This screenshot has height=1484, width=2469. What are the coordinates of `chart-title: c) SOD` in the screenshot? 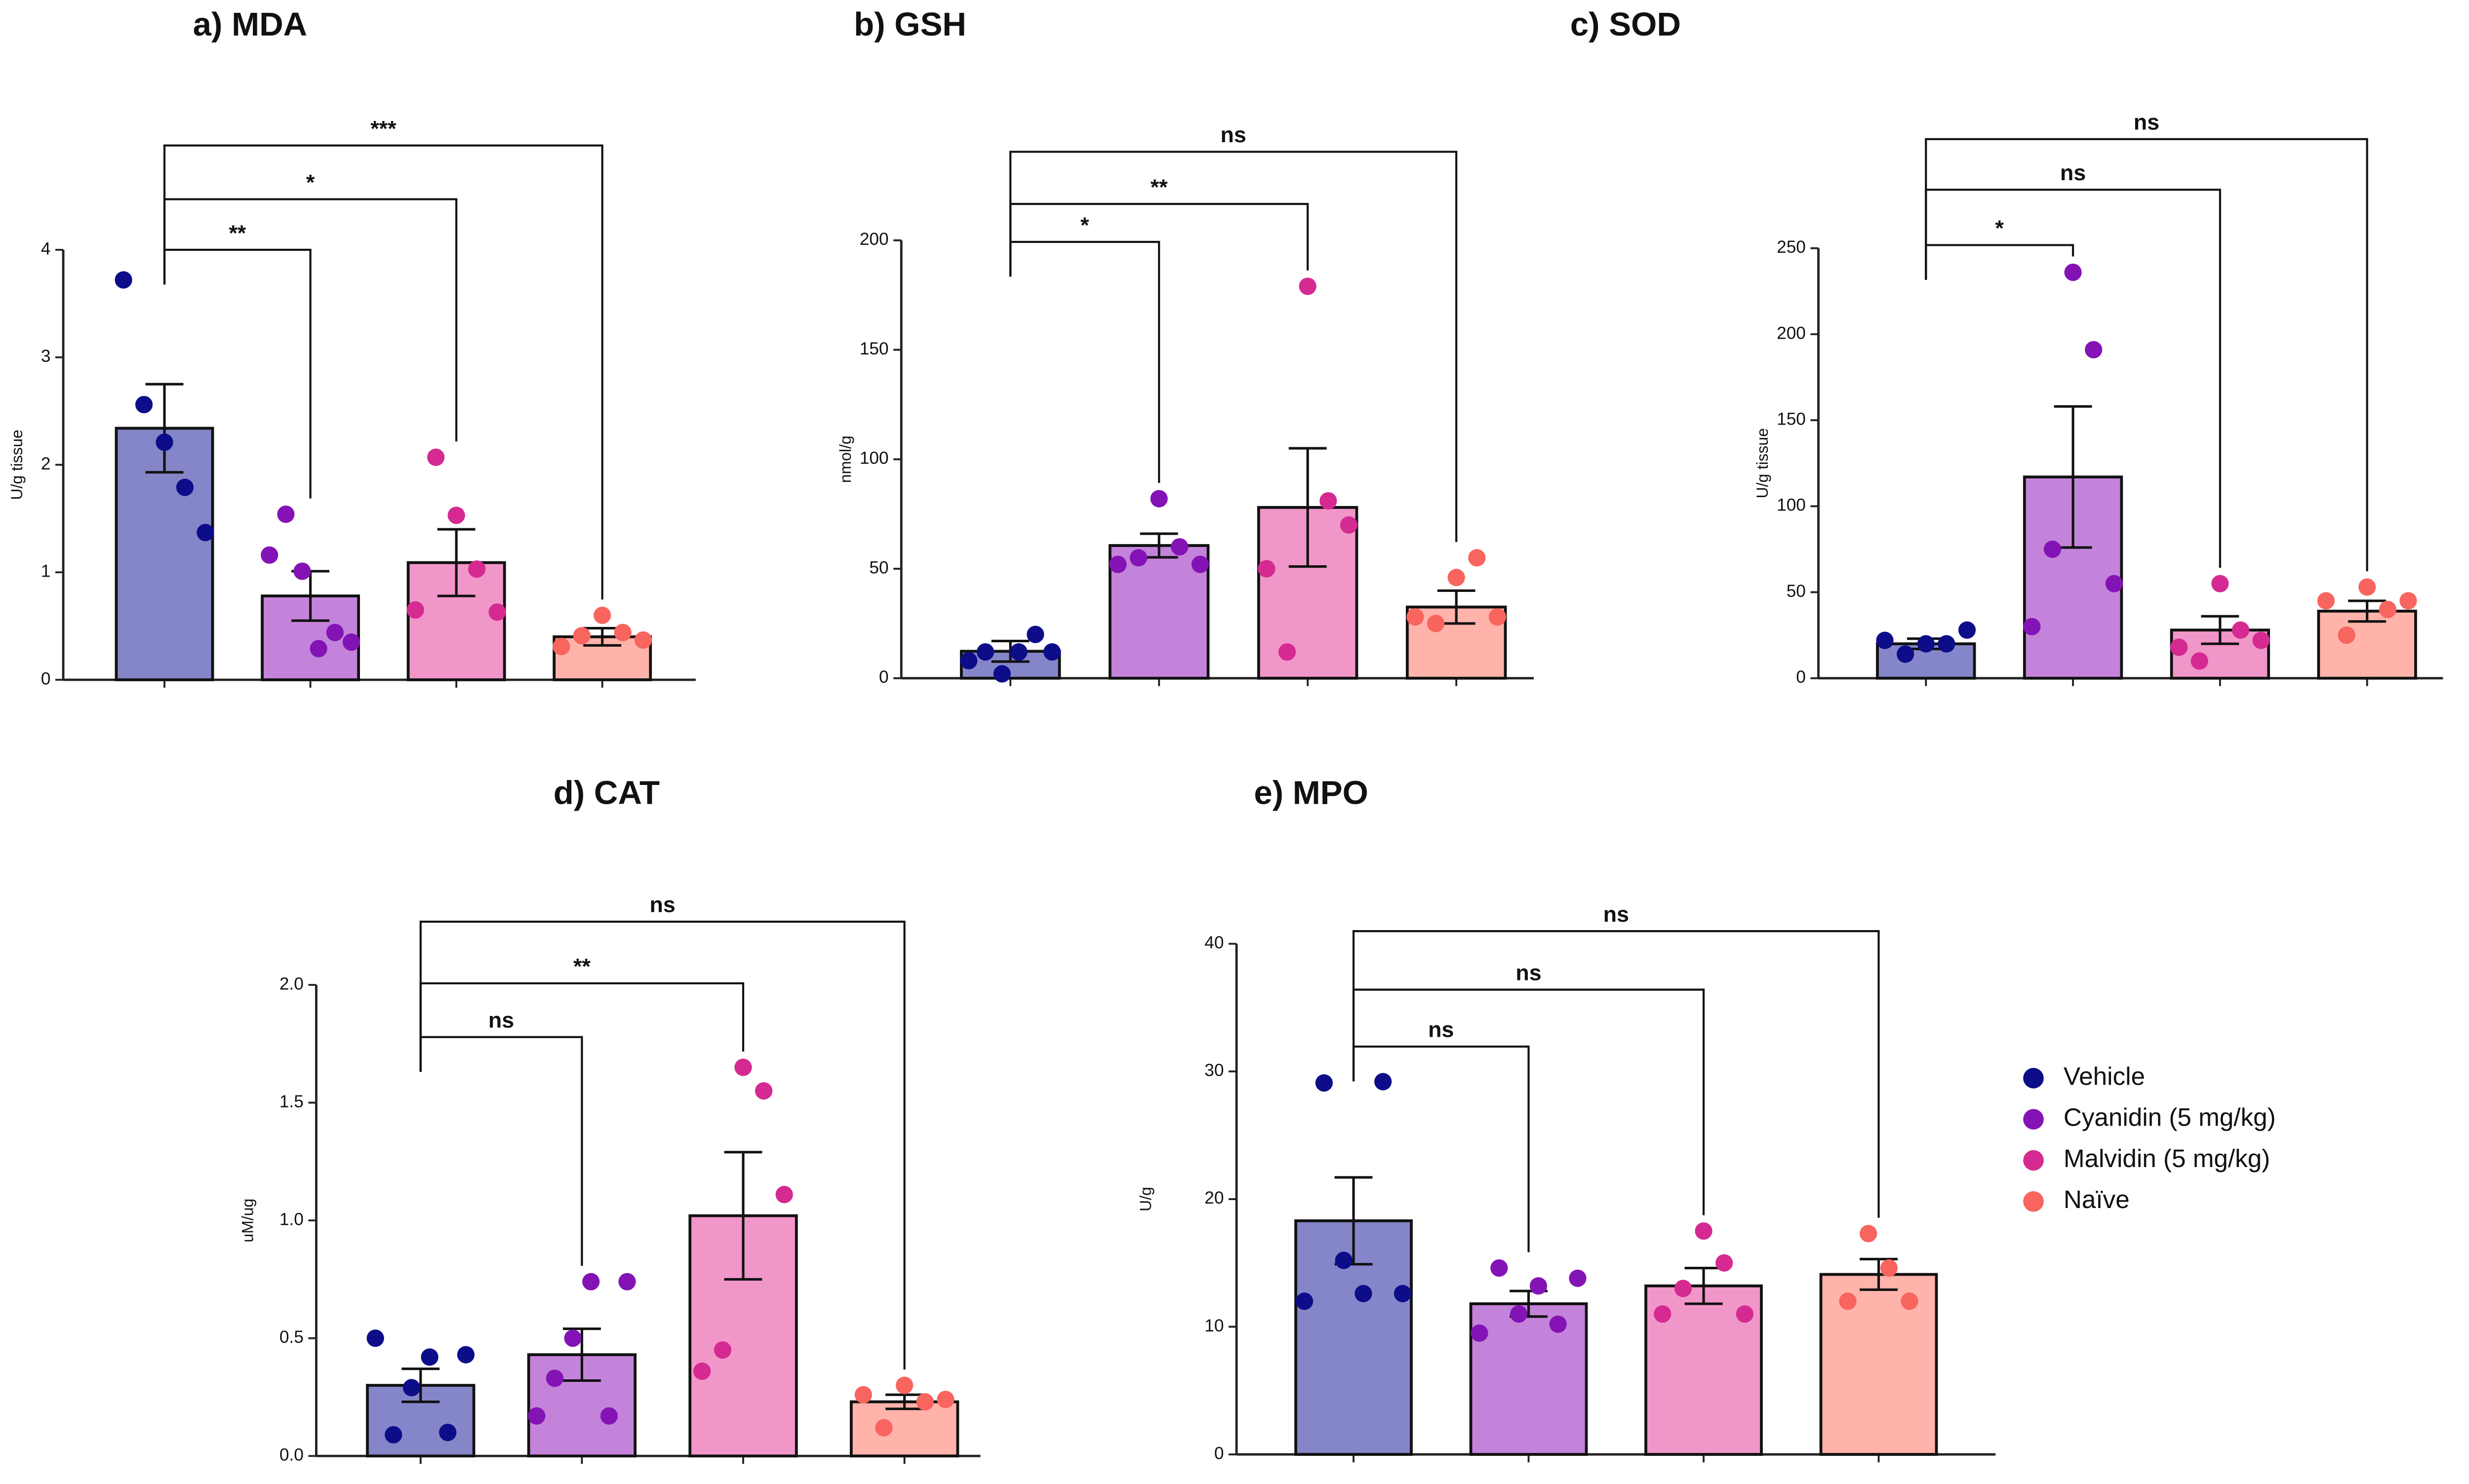 It's located at (1625, 24).